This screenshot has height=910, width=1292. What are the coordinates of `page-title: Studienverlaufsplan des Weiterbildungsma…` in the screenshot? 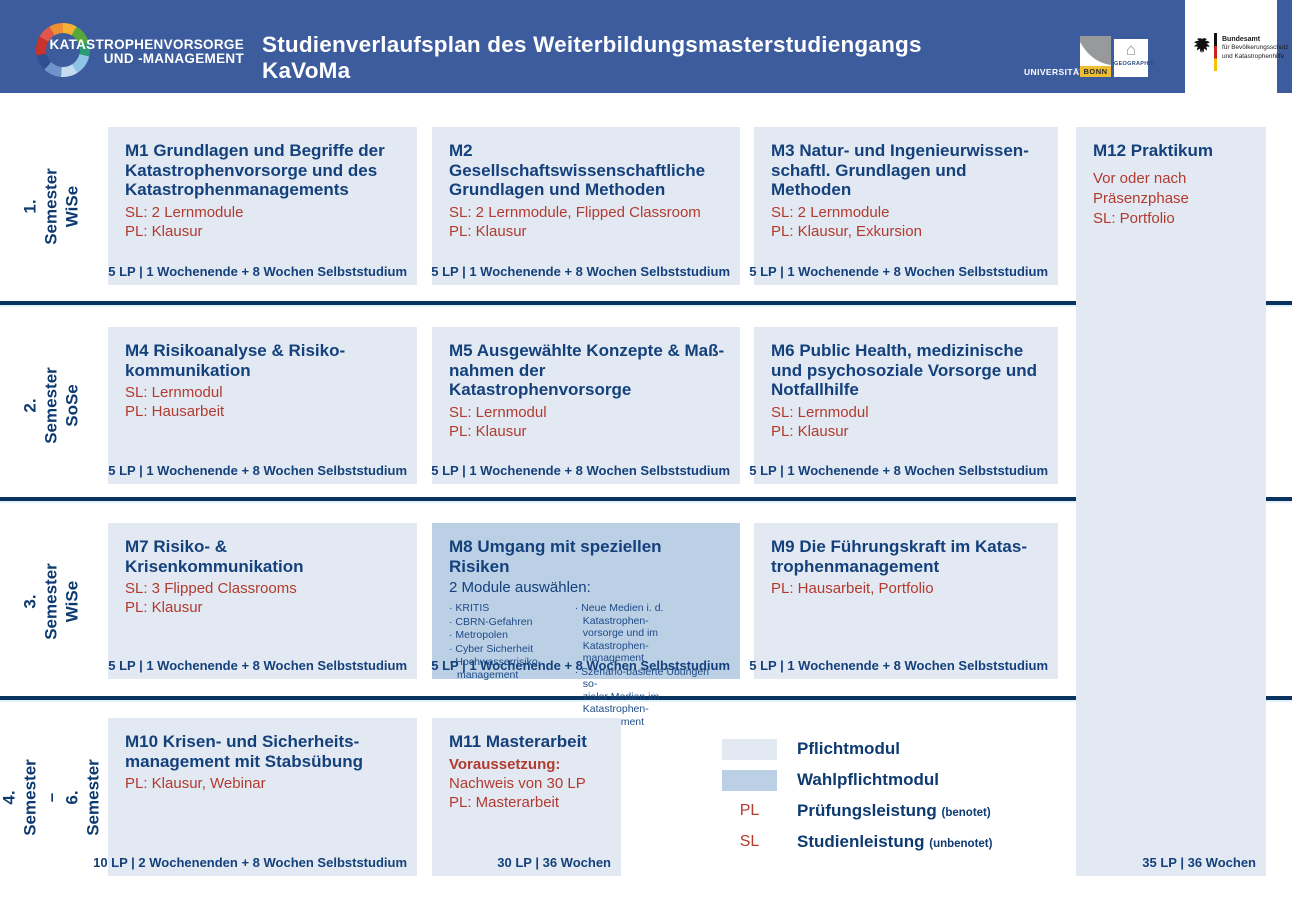 It's located at (592, 57).